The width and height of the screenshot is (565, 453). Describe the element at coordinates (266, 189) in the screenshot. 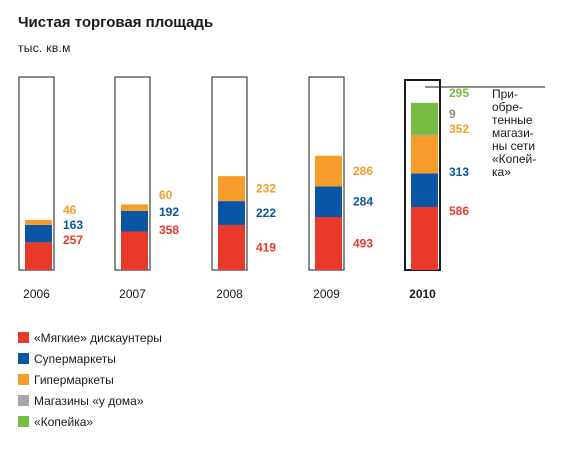

I see `value-label-hypermarkets-2008: 232` at that location.